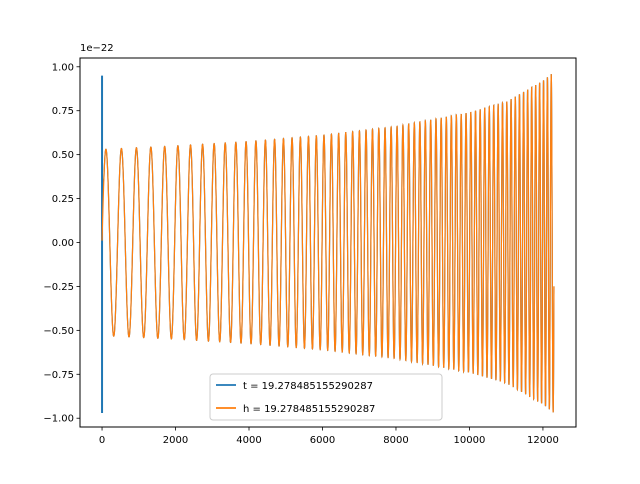  Describe the element at coordinates (395, 440) in the screenshot. I see `x-tick-label: 8000` at that location.